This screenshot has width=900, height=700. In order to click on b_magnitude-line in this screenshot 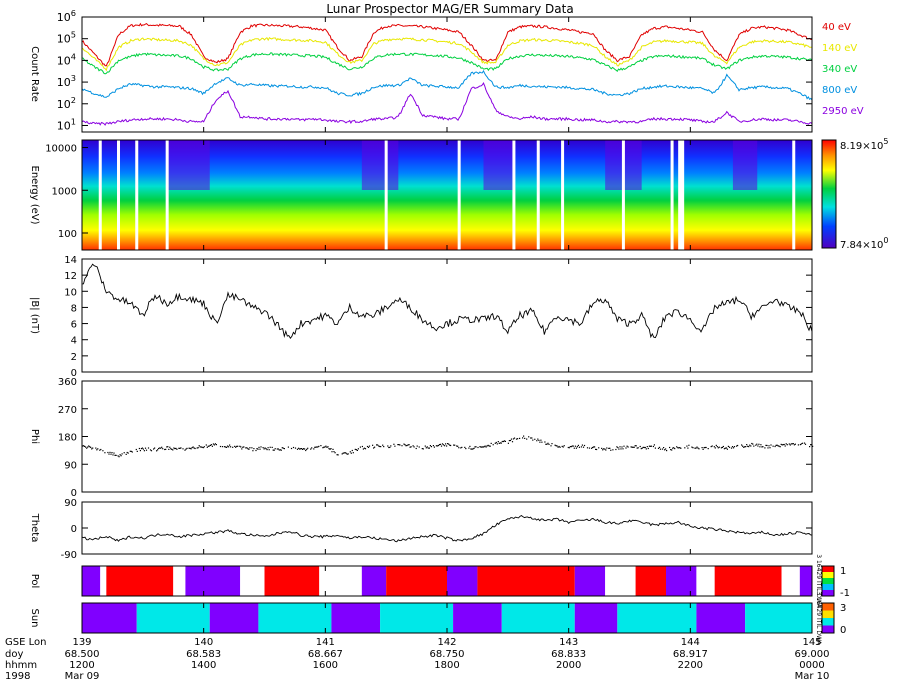, I will do `click(447, 301)`.